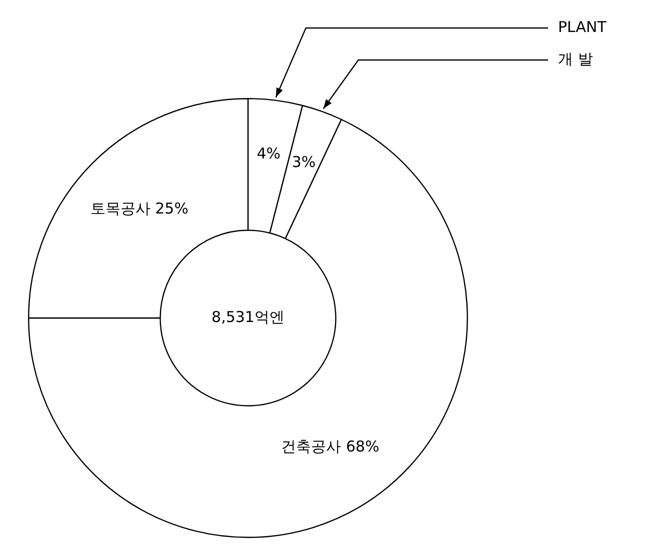  Describe the element at coordinates (330, 447) in the screenshot. I see `slice-label: 건축공사 68%` at that location.